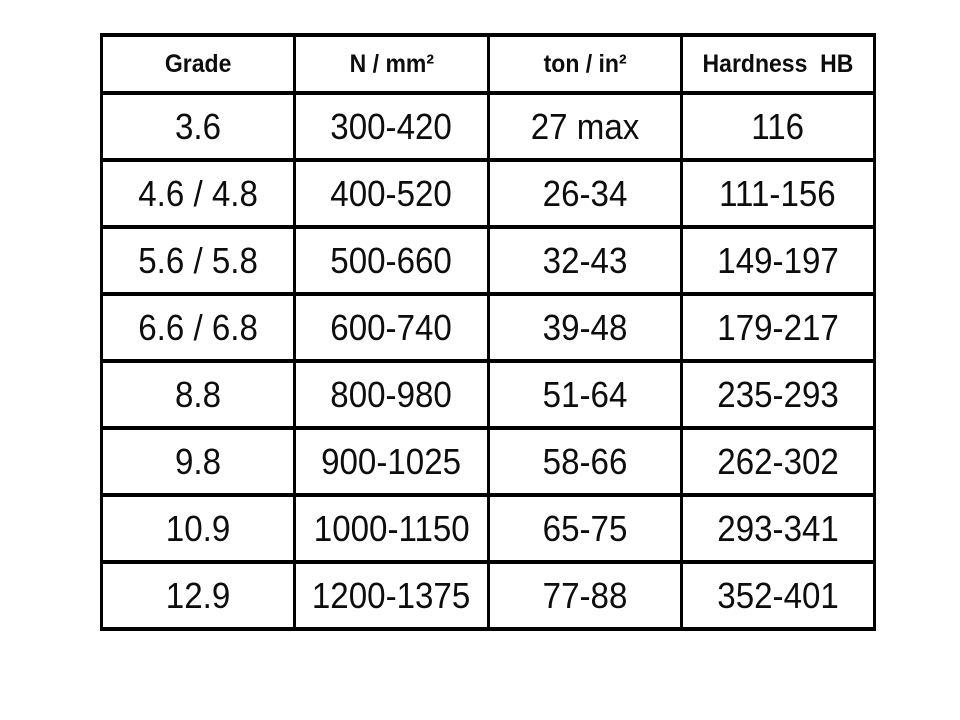  I want to click on cell-n-per-mm2-value: 800-980, so click(391, 394).